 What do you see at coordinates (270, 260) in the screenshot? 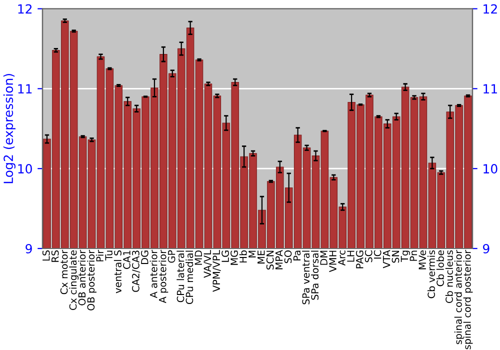
I see `x-tick-label: SCN` at bounding box center [270, 260].